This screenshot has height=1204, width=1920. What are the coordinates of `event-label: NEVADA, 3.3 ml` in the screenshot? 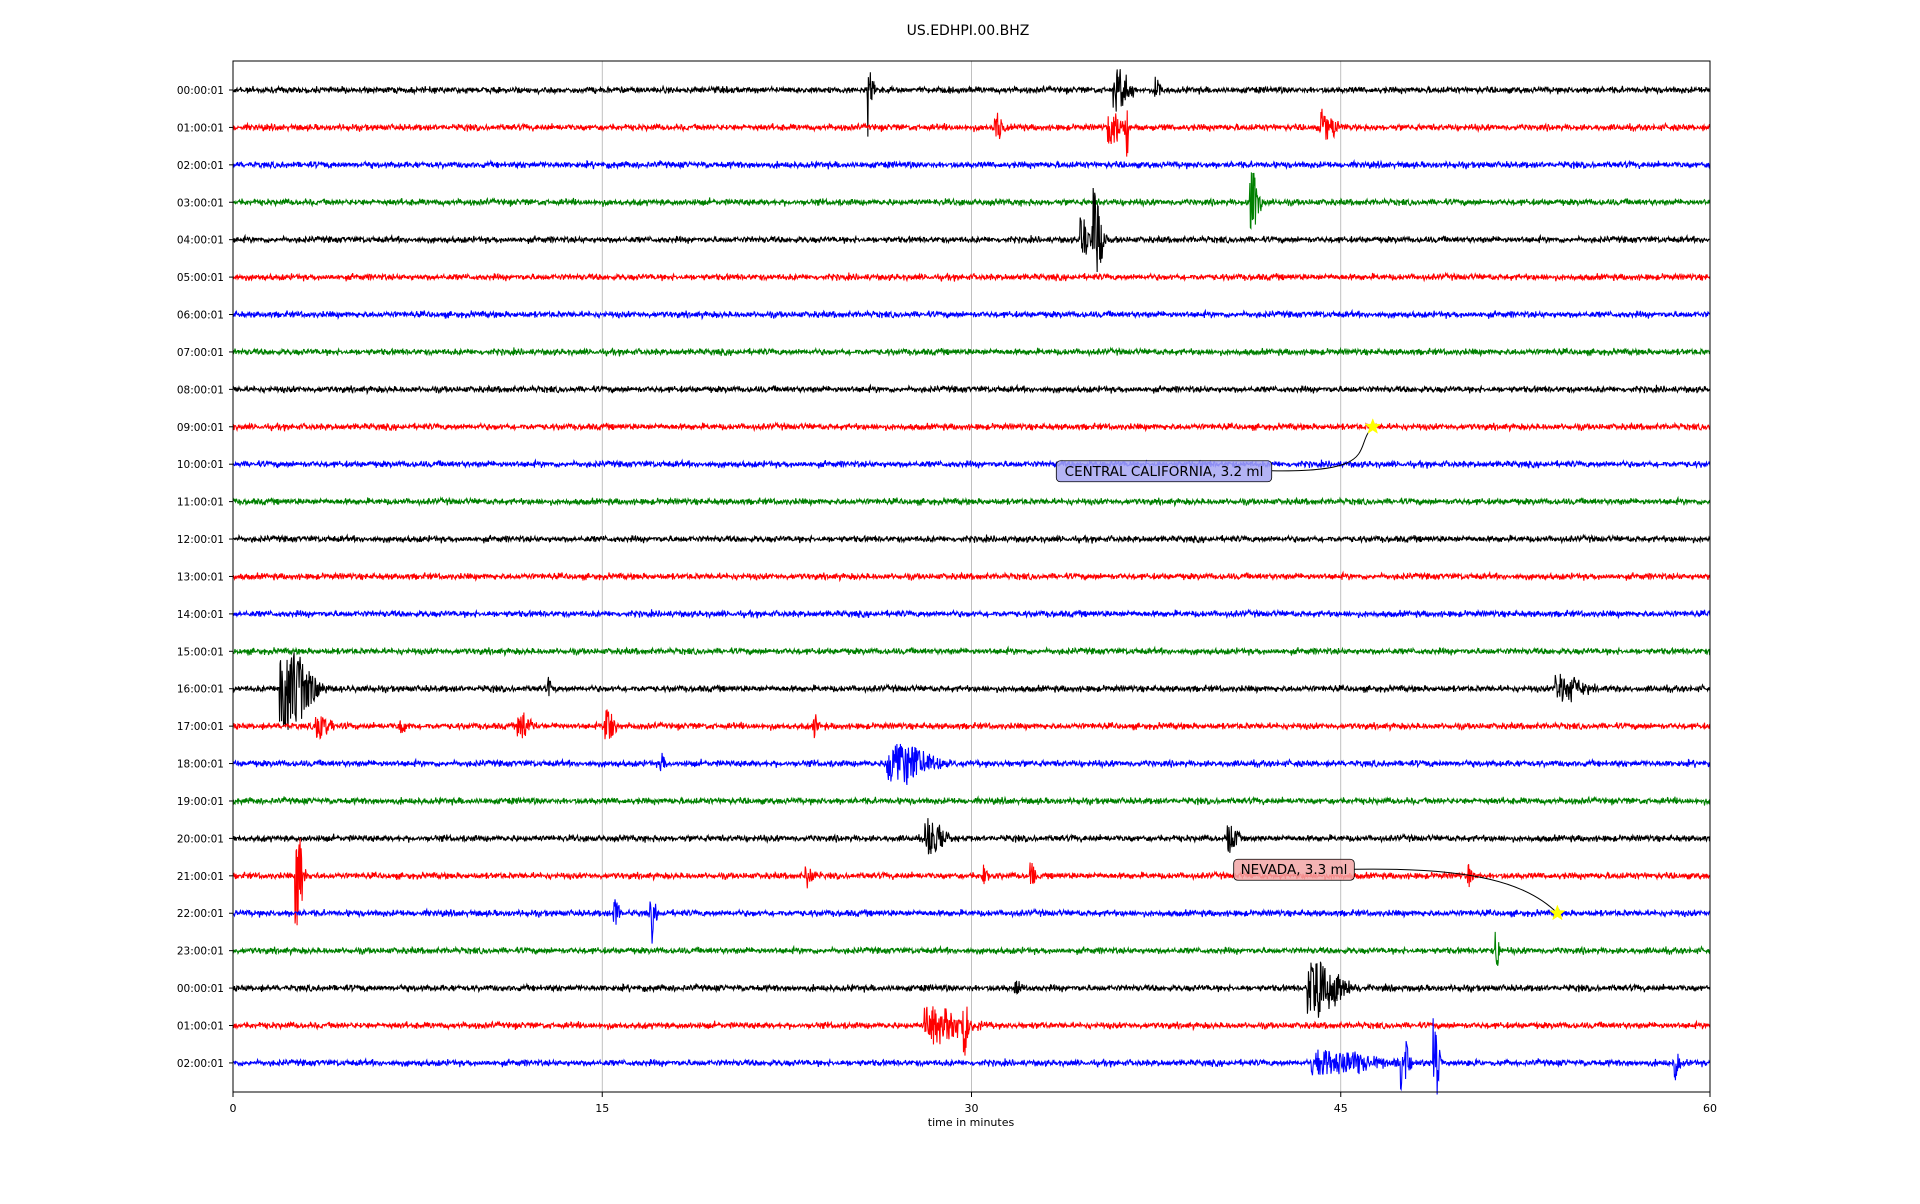 It's located at (1294, 870).